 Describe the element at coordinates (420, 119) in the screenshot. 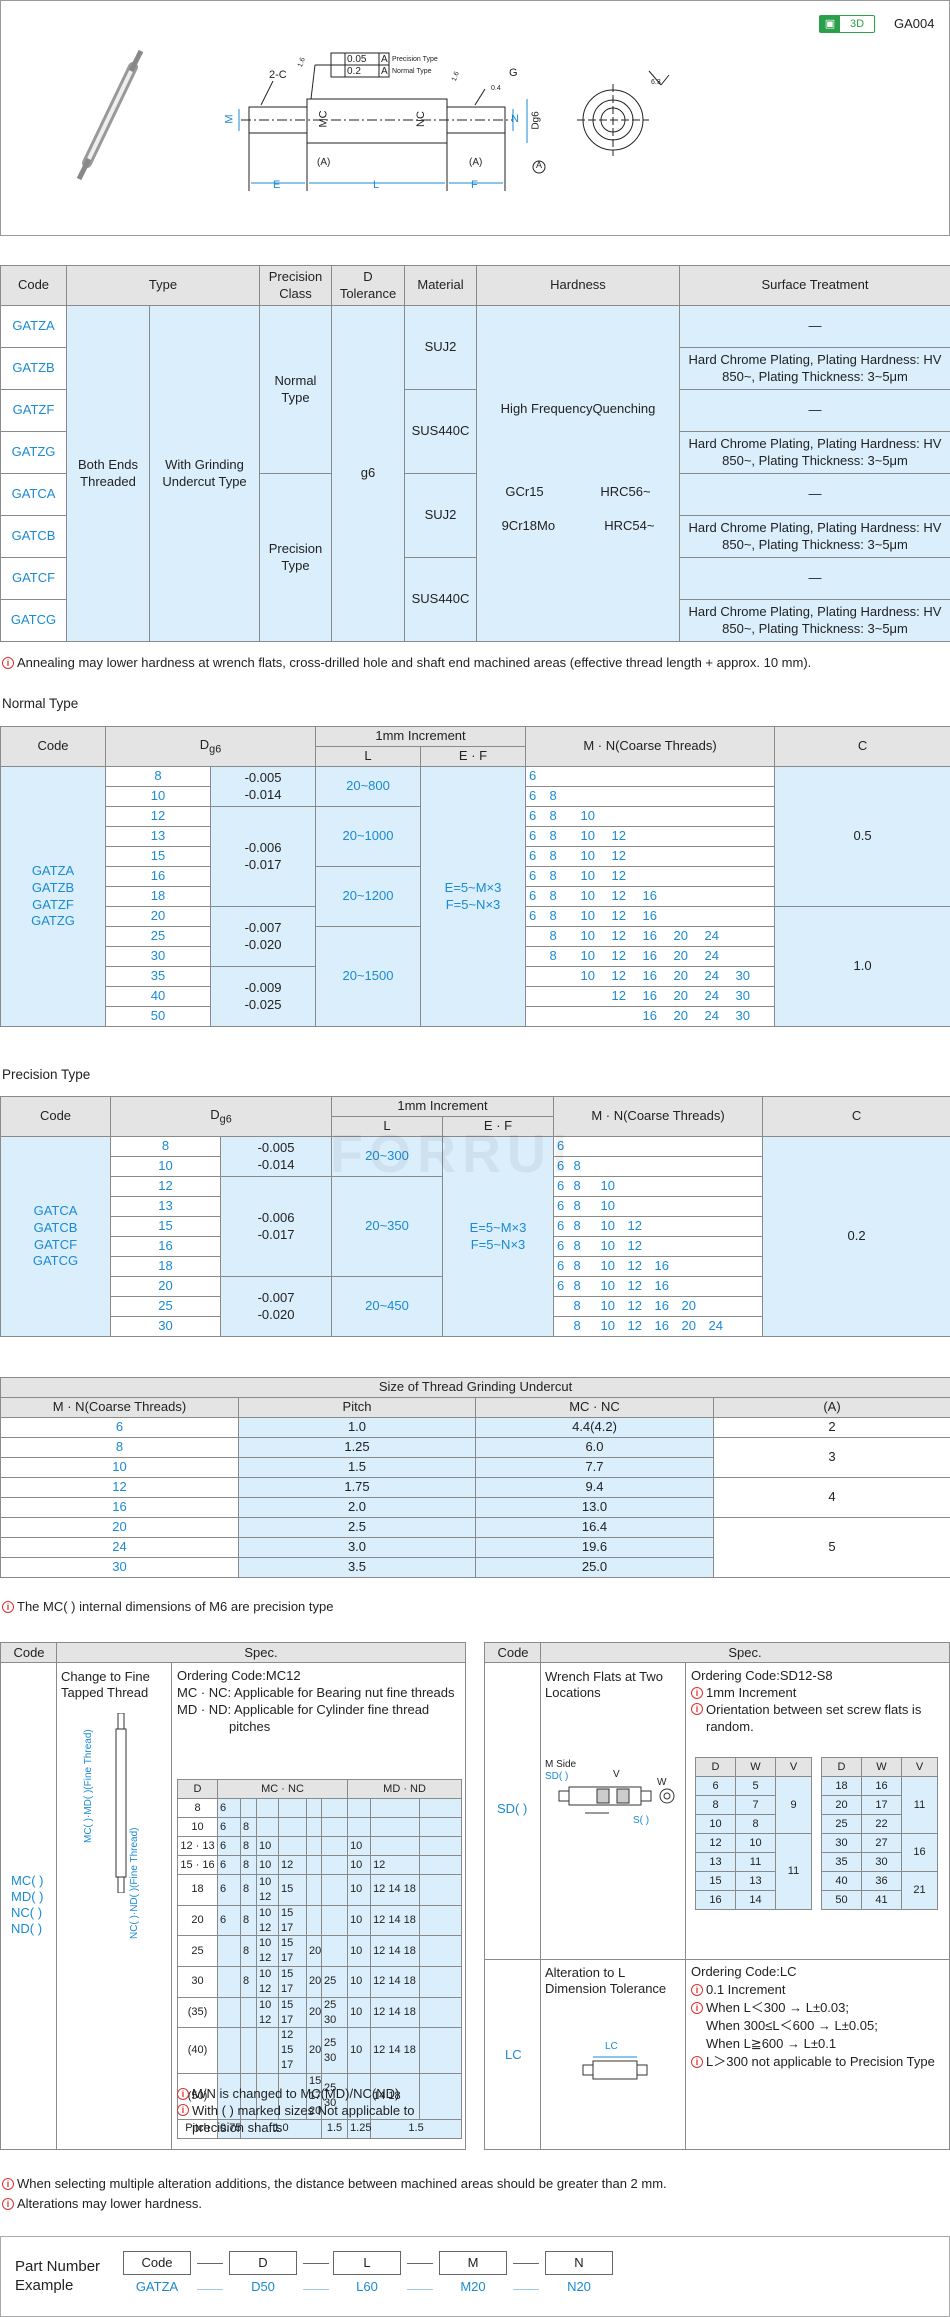

I see `dim-NC: NC` at that location.